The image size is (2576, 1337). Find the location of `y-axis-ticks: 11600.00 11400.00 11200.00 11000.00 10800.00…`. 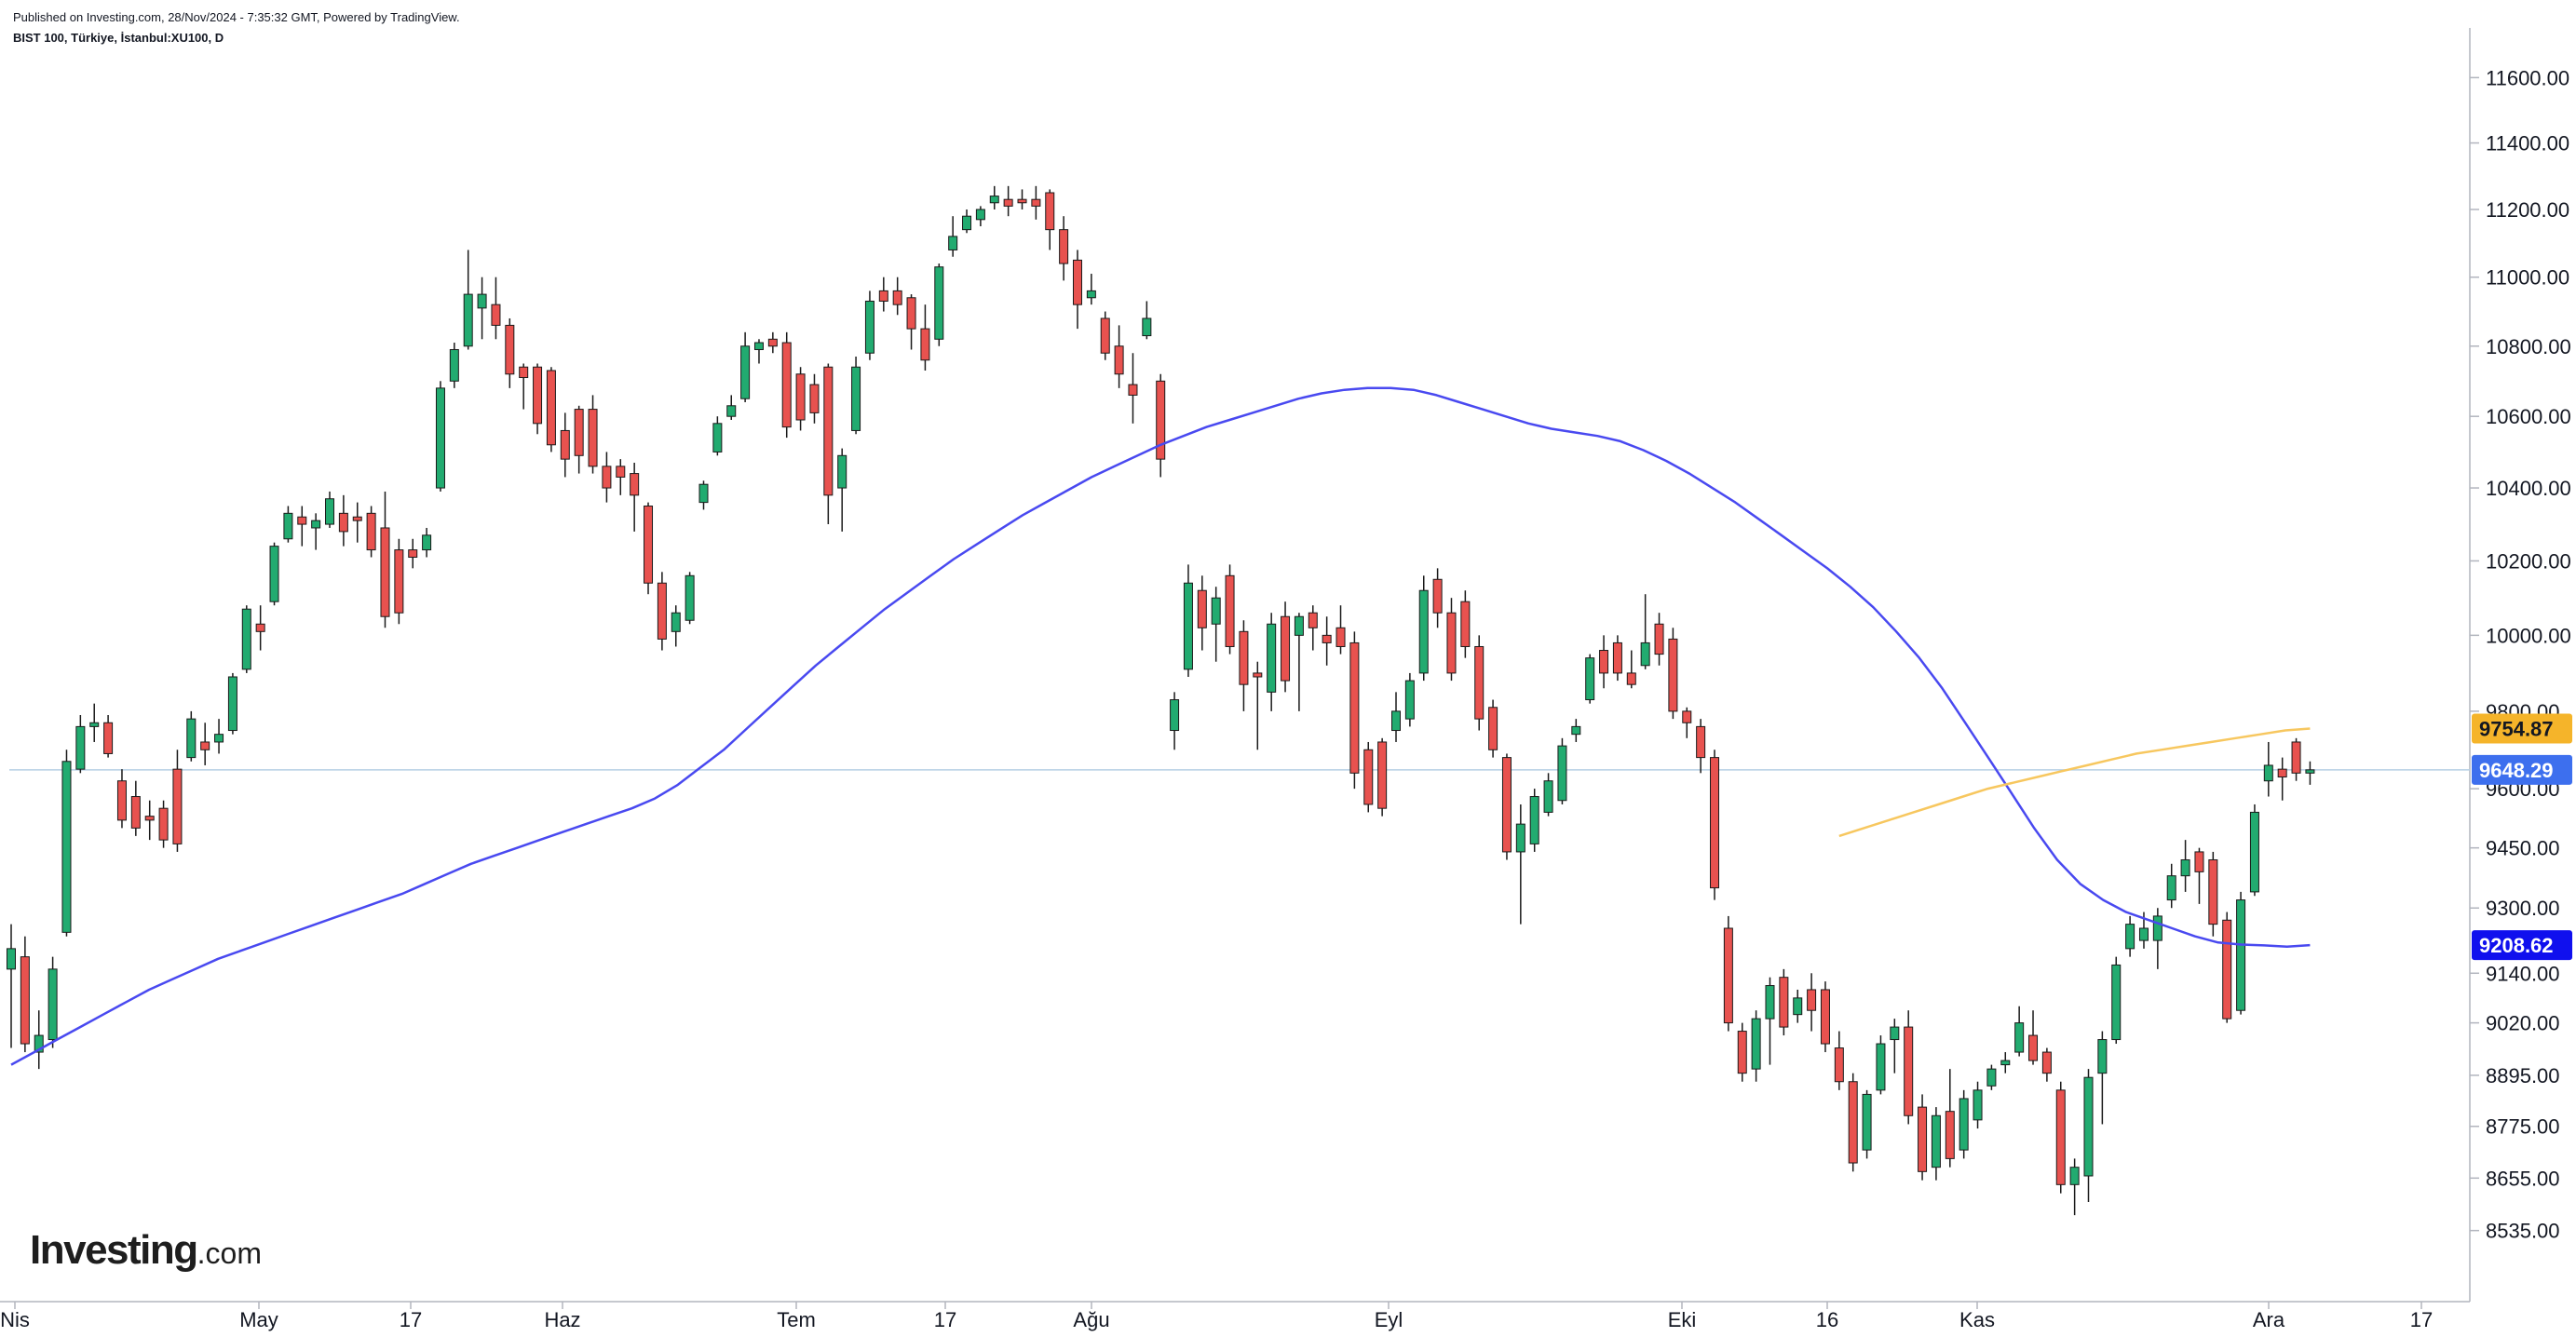

y-axis-ticks: 11600.00 11400.00 11200.00 11000.00 10800.00… is located at coordinates (2520, 655).